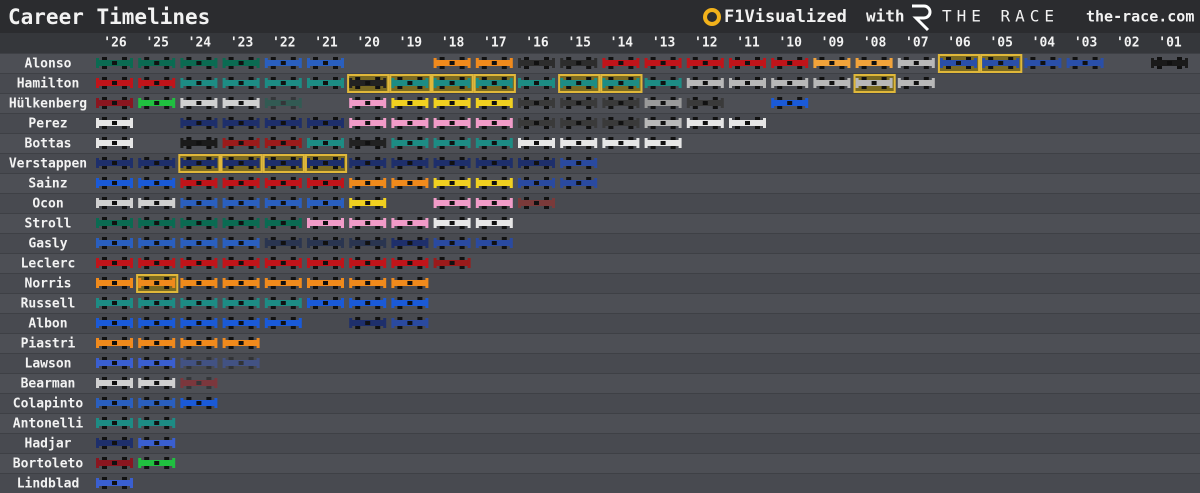 This screenshot has height=493, width=1200. Describe the element at coordinates (622, 43) in the screenshot. I see `year-label: '14` at that location.